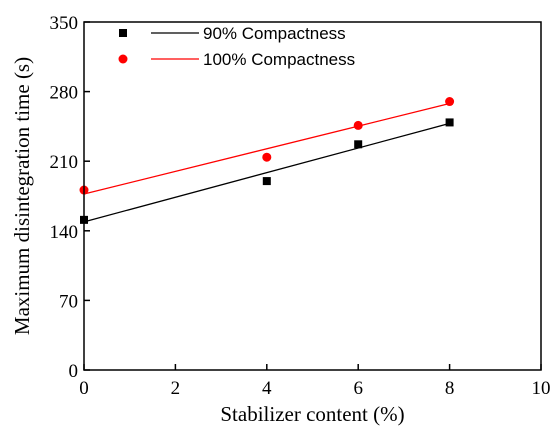 The width and height of the screenshot is (550, 438). Describe the element at coordinates (236, 46) in the screenshot. I see `legend: 90% Compactness 100% Compactness` at that location.